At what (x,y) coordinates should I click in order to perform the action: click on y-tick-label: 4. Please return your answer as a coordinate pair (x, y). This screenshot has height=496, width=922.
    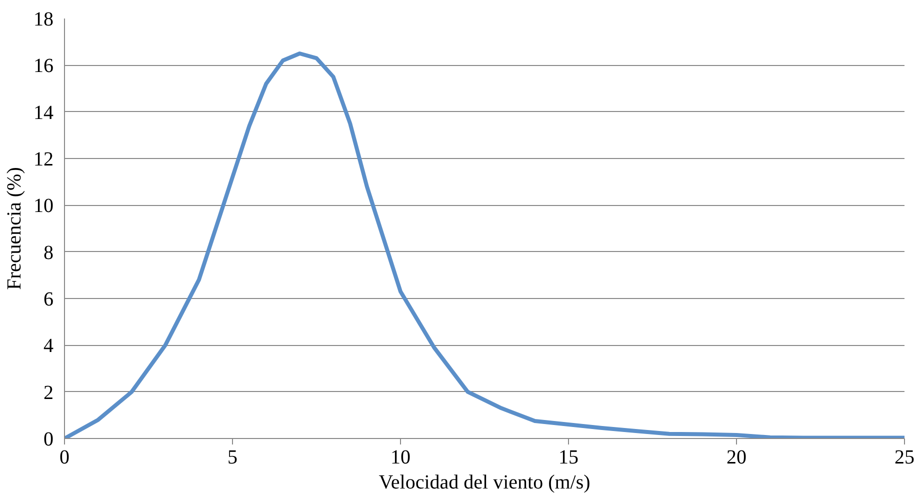
    Looking at the image, I should click on (49, 346).